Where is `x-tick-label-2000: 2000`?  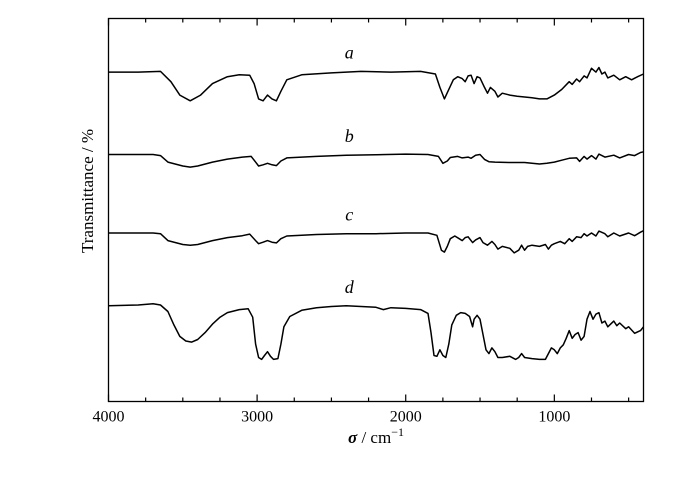
x-tick-label-2000: 2000 is located at coordinates (406, 417).